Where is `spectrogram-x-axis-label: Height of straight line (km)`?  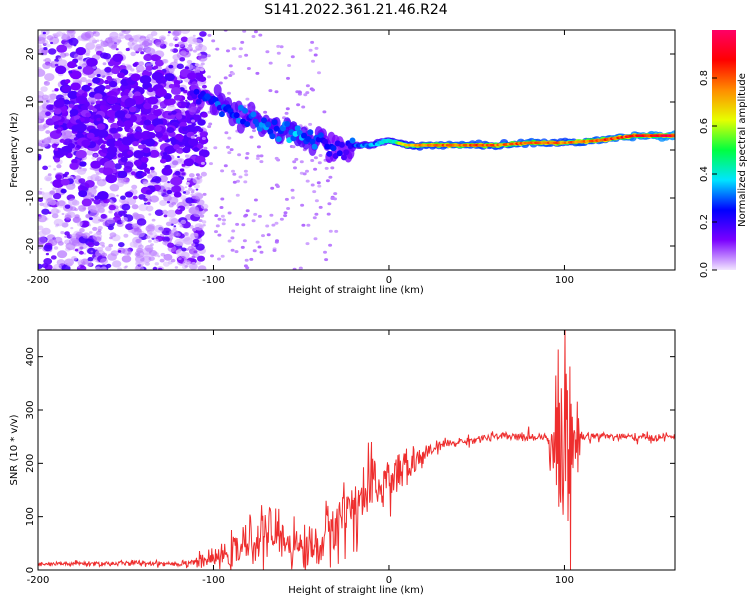
spectrogram-x-axis-label: Height of straight line (km) is located at coordinates (356, 290).